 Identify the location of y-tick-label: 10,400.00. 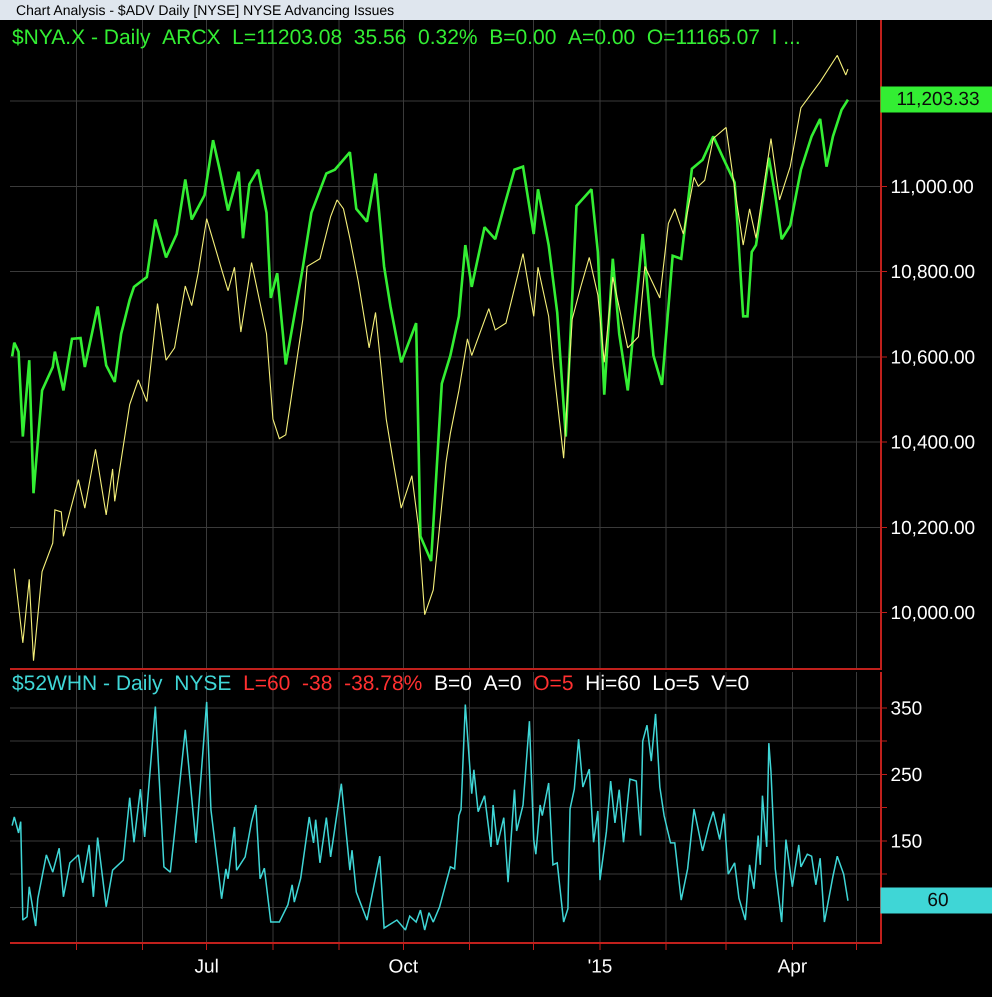
(933, 443).